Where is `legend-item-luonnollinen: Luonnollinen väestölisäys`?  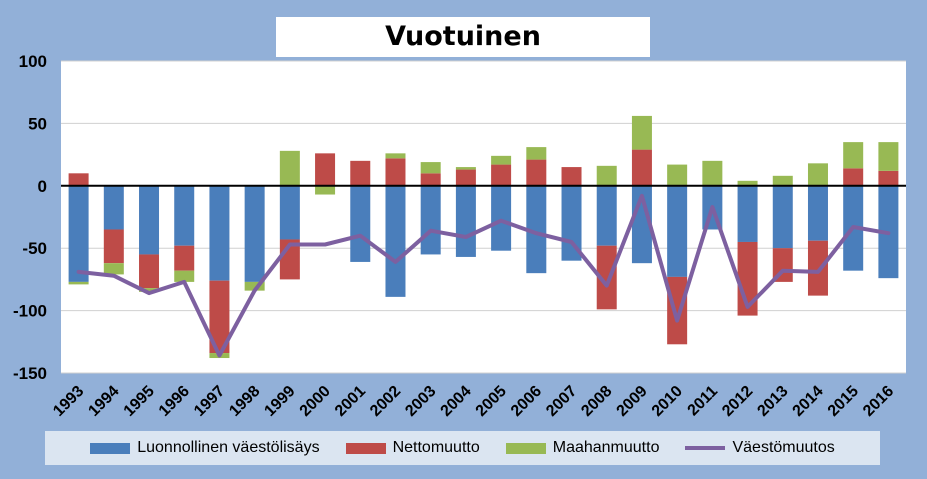
legend-item-luonnollinen: Luonnollinen väestölisäys is located at coordinates (205, 448).